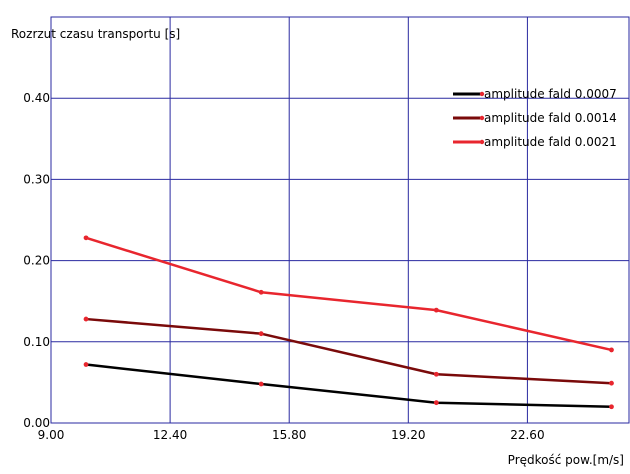 The width and height of the screenshot is (630, 474). Describe the element at coordinates (550, 118) in the screenshot. I see `legend-label: amplitude fald 0.0014` at that location.